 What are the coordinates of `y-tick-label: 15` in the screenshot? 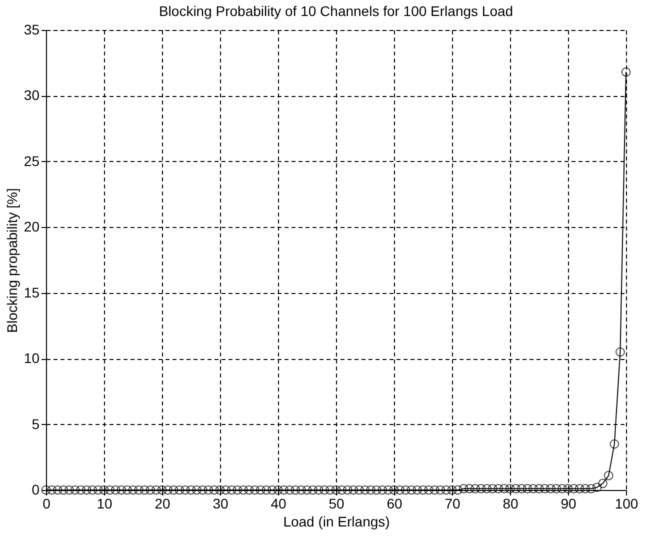 It's located at (32, 292).